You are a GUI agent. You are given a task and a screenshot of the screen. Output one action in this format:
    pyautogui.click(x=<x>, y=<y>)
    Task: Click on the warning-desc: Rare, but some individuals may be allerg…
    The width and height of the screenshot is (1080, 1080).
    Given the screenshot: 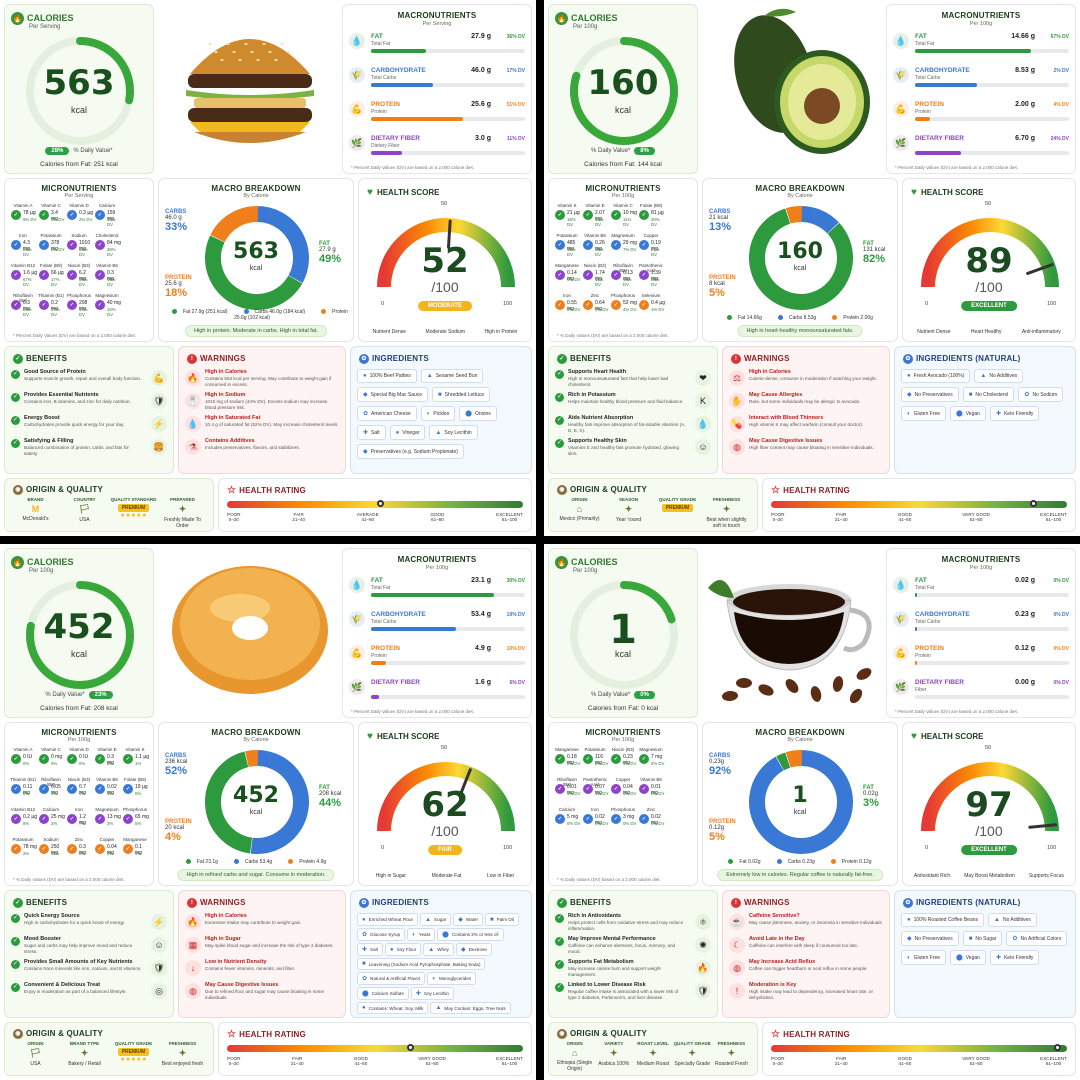 What is the action you would take?
    pyautogui.click(x=805, y=401)
    